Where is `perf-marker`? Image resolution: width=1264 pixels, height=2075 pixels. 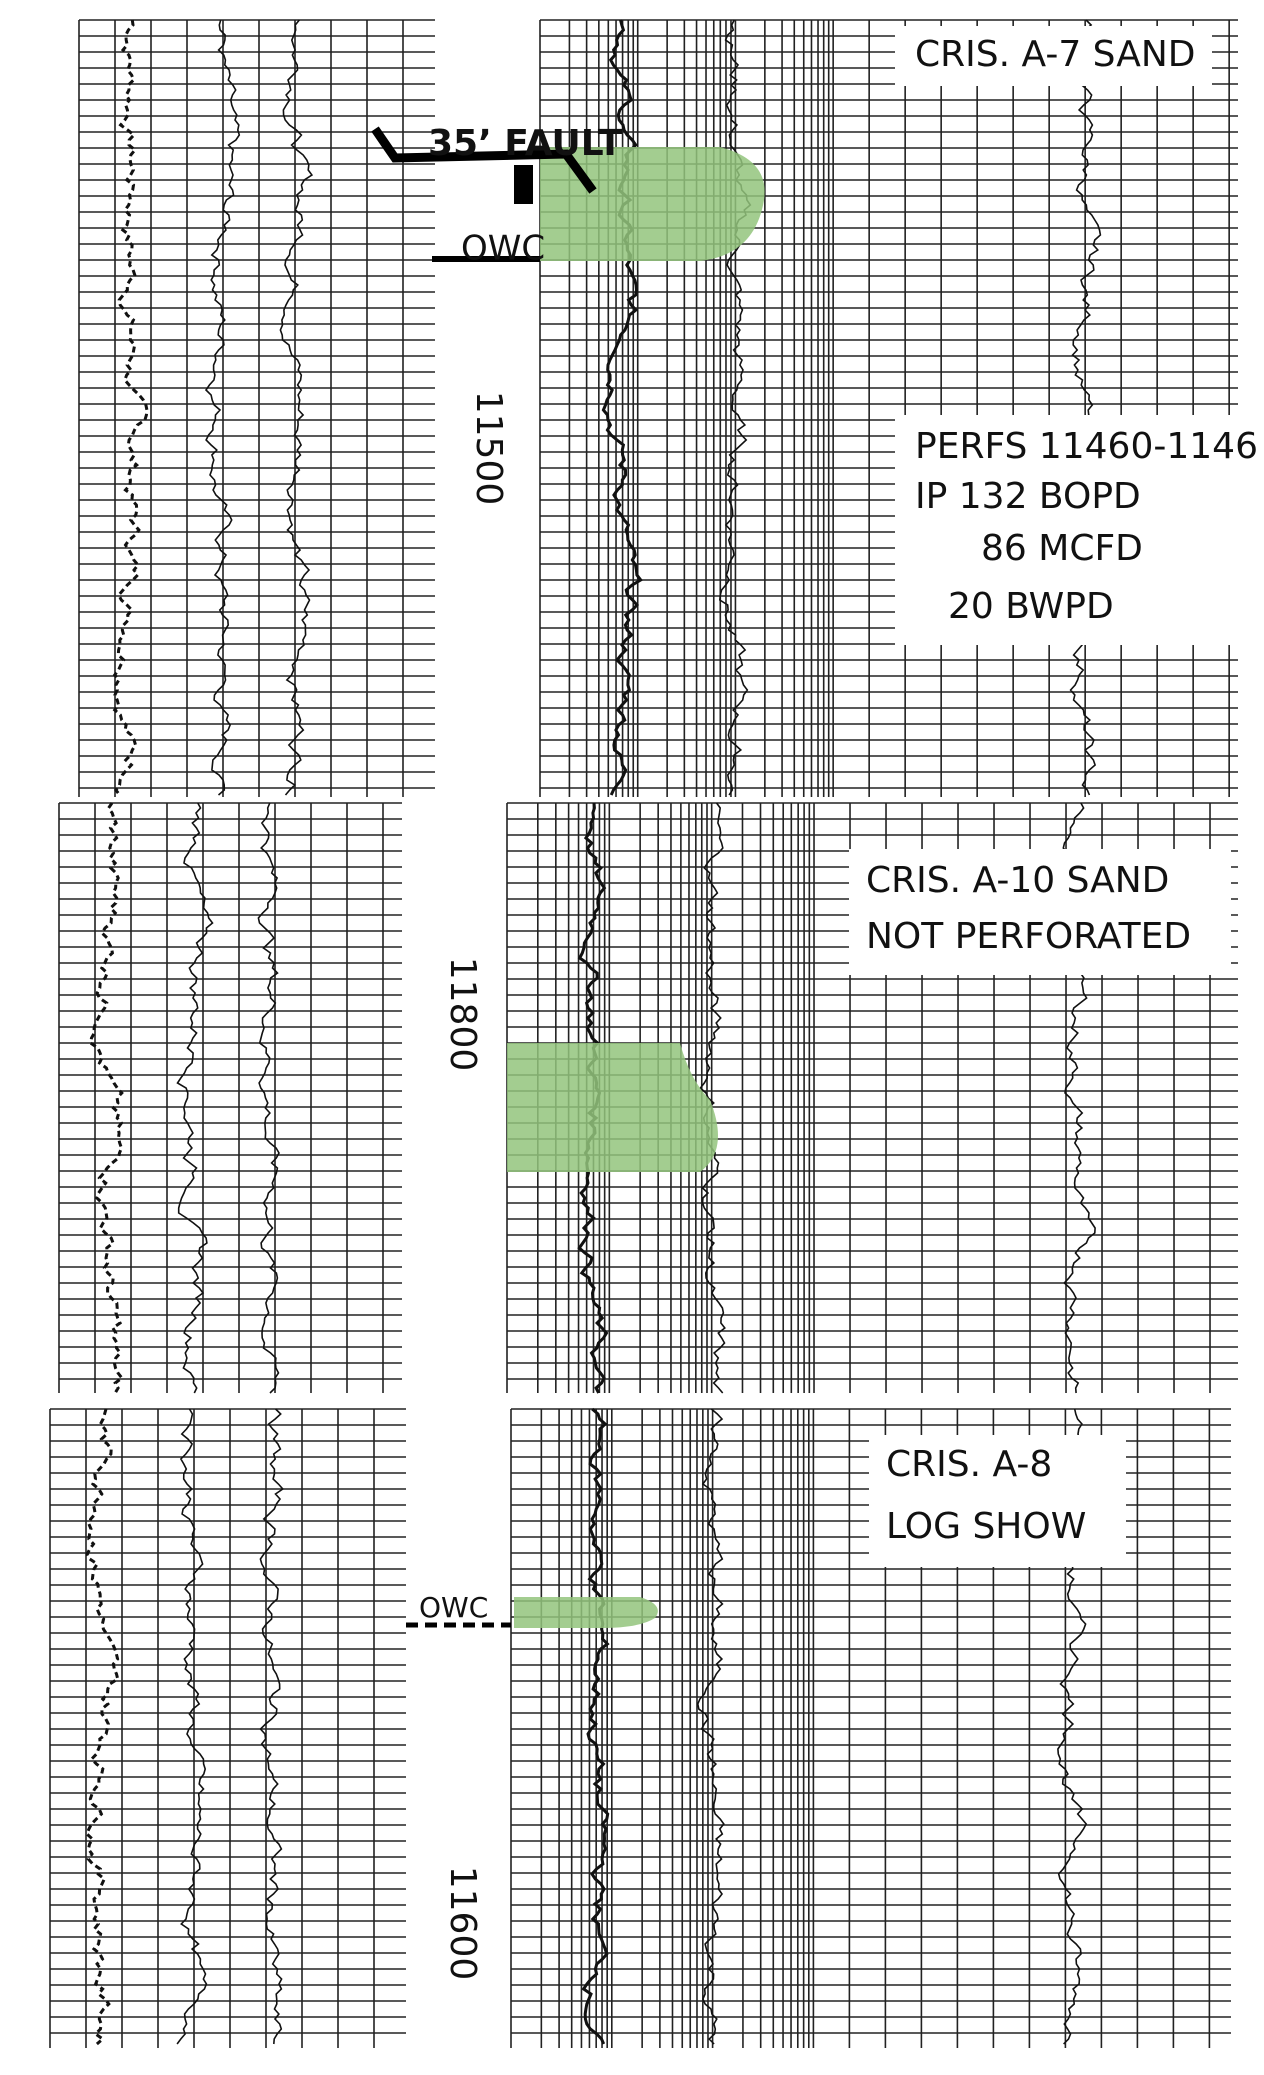
perf-marker is located at coordinates (523, 184).